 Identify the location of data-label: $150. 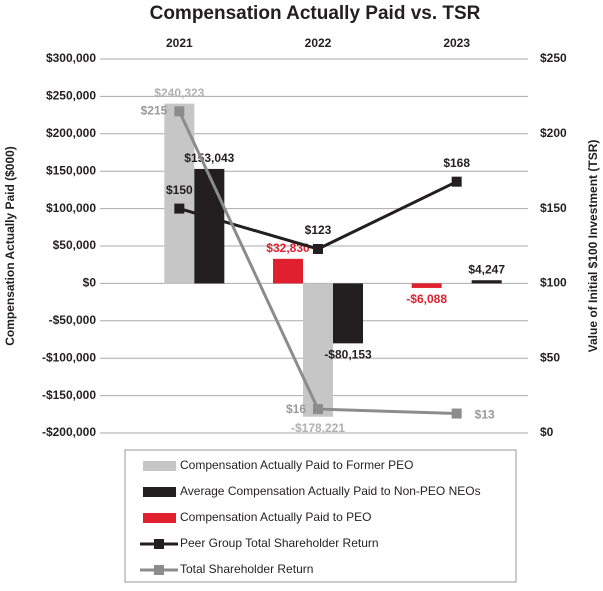
(179, 190).